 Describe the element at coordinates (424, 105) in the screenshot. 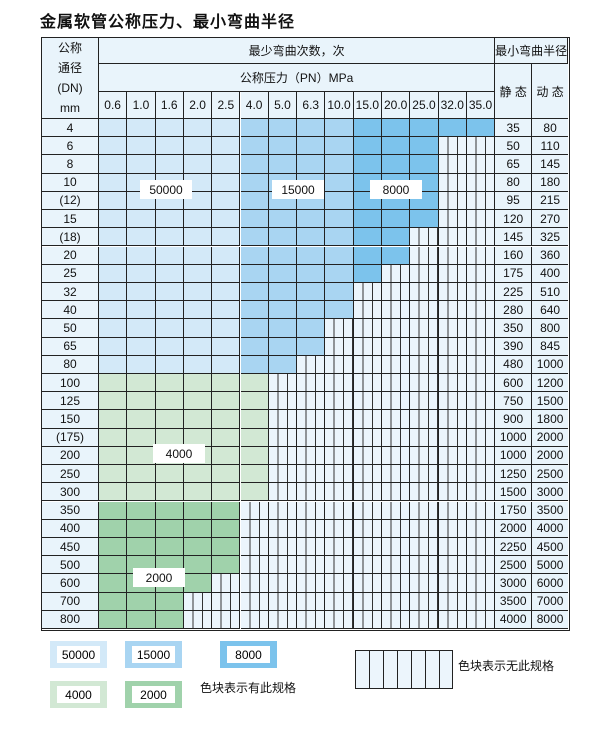

I see `pressure-column-header: 25.0` at that location.